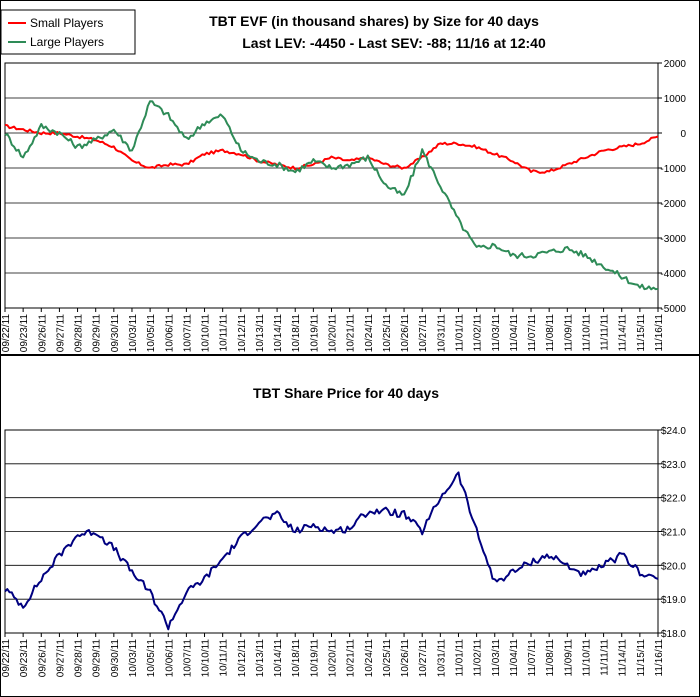  Describe the element at coordinates (673, 634) in the screenshot. I see `y-tick-label: $18.0` at that location.